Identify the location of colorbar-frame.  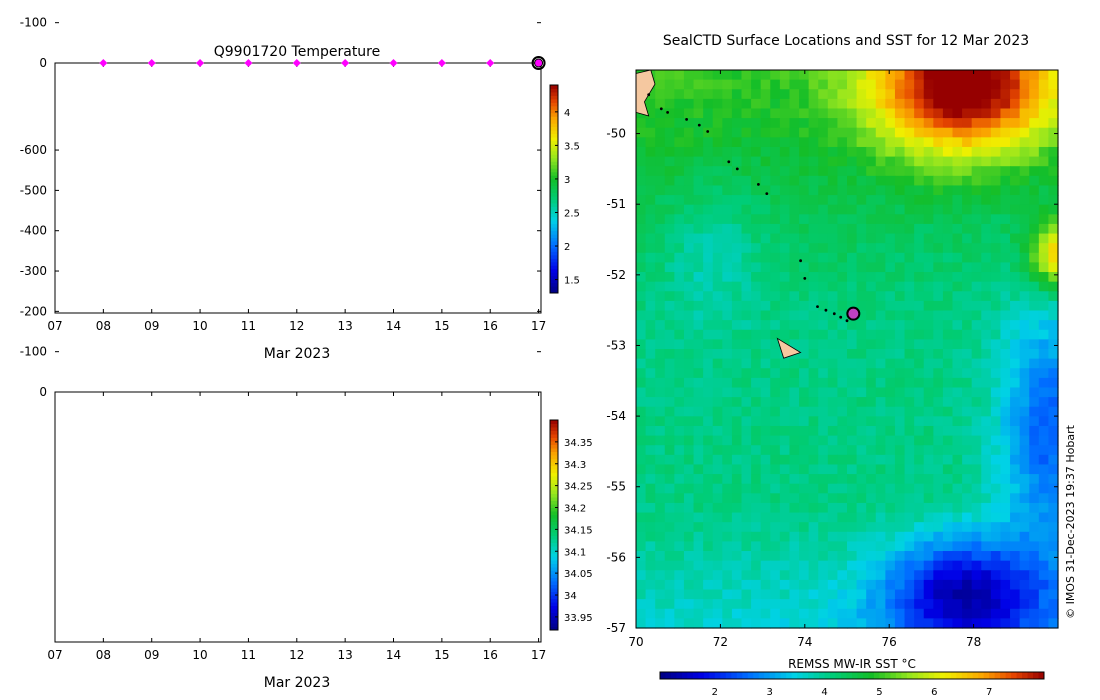
(554, 189).